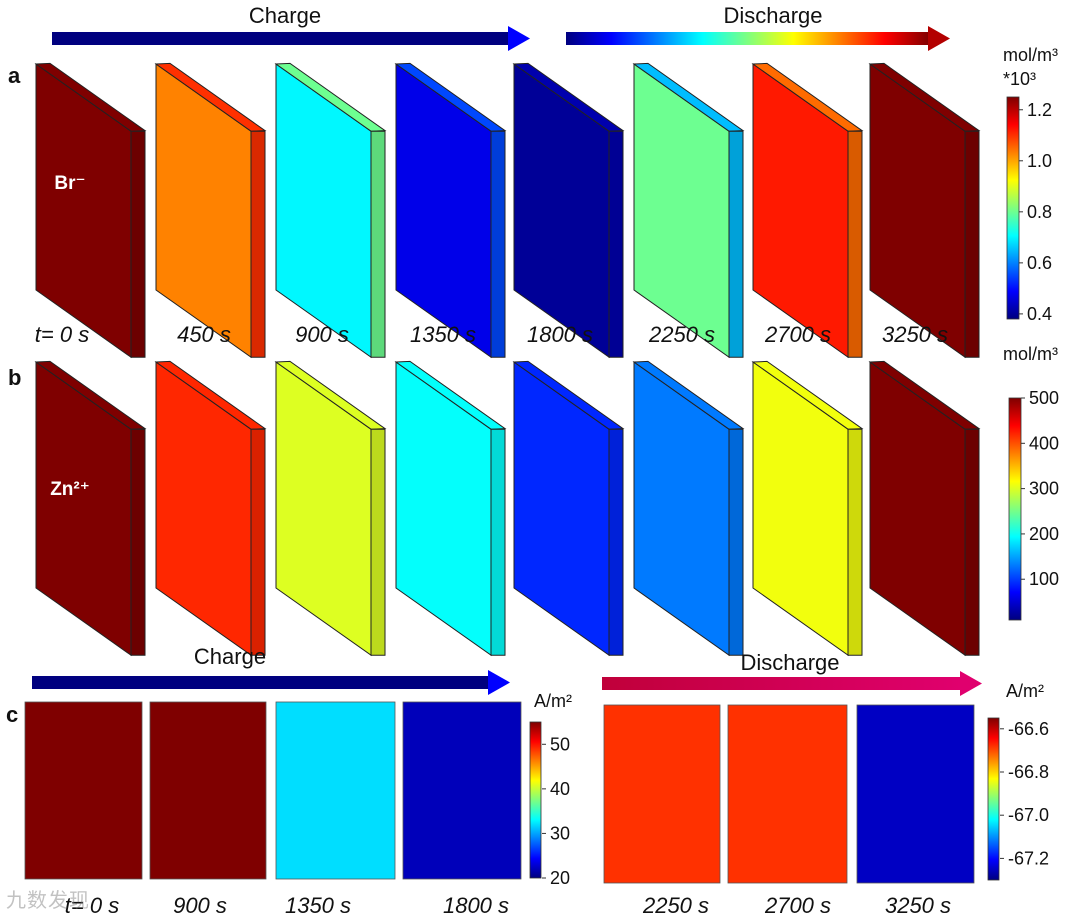  I want to click on charge-label-top: Charge, so click(285, 15).